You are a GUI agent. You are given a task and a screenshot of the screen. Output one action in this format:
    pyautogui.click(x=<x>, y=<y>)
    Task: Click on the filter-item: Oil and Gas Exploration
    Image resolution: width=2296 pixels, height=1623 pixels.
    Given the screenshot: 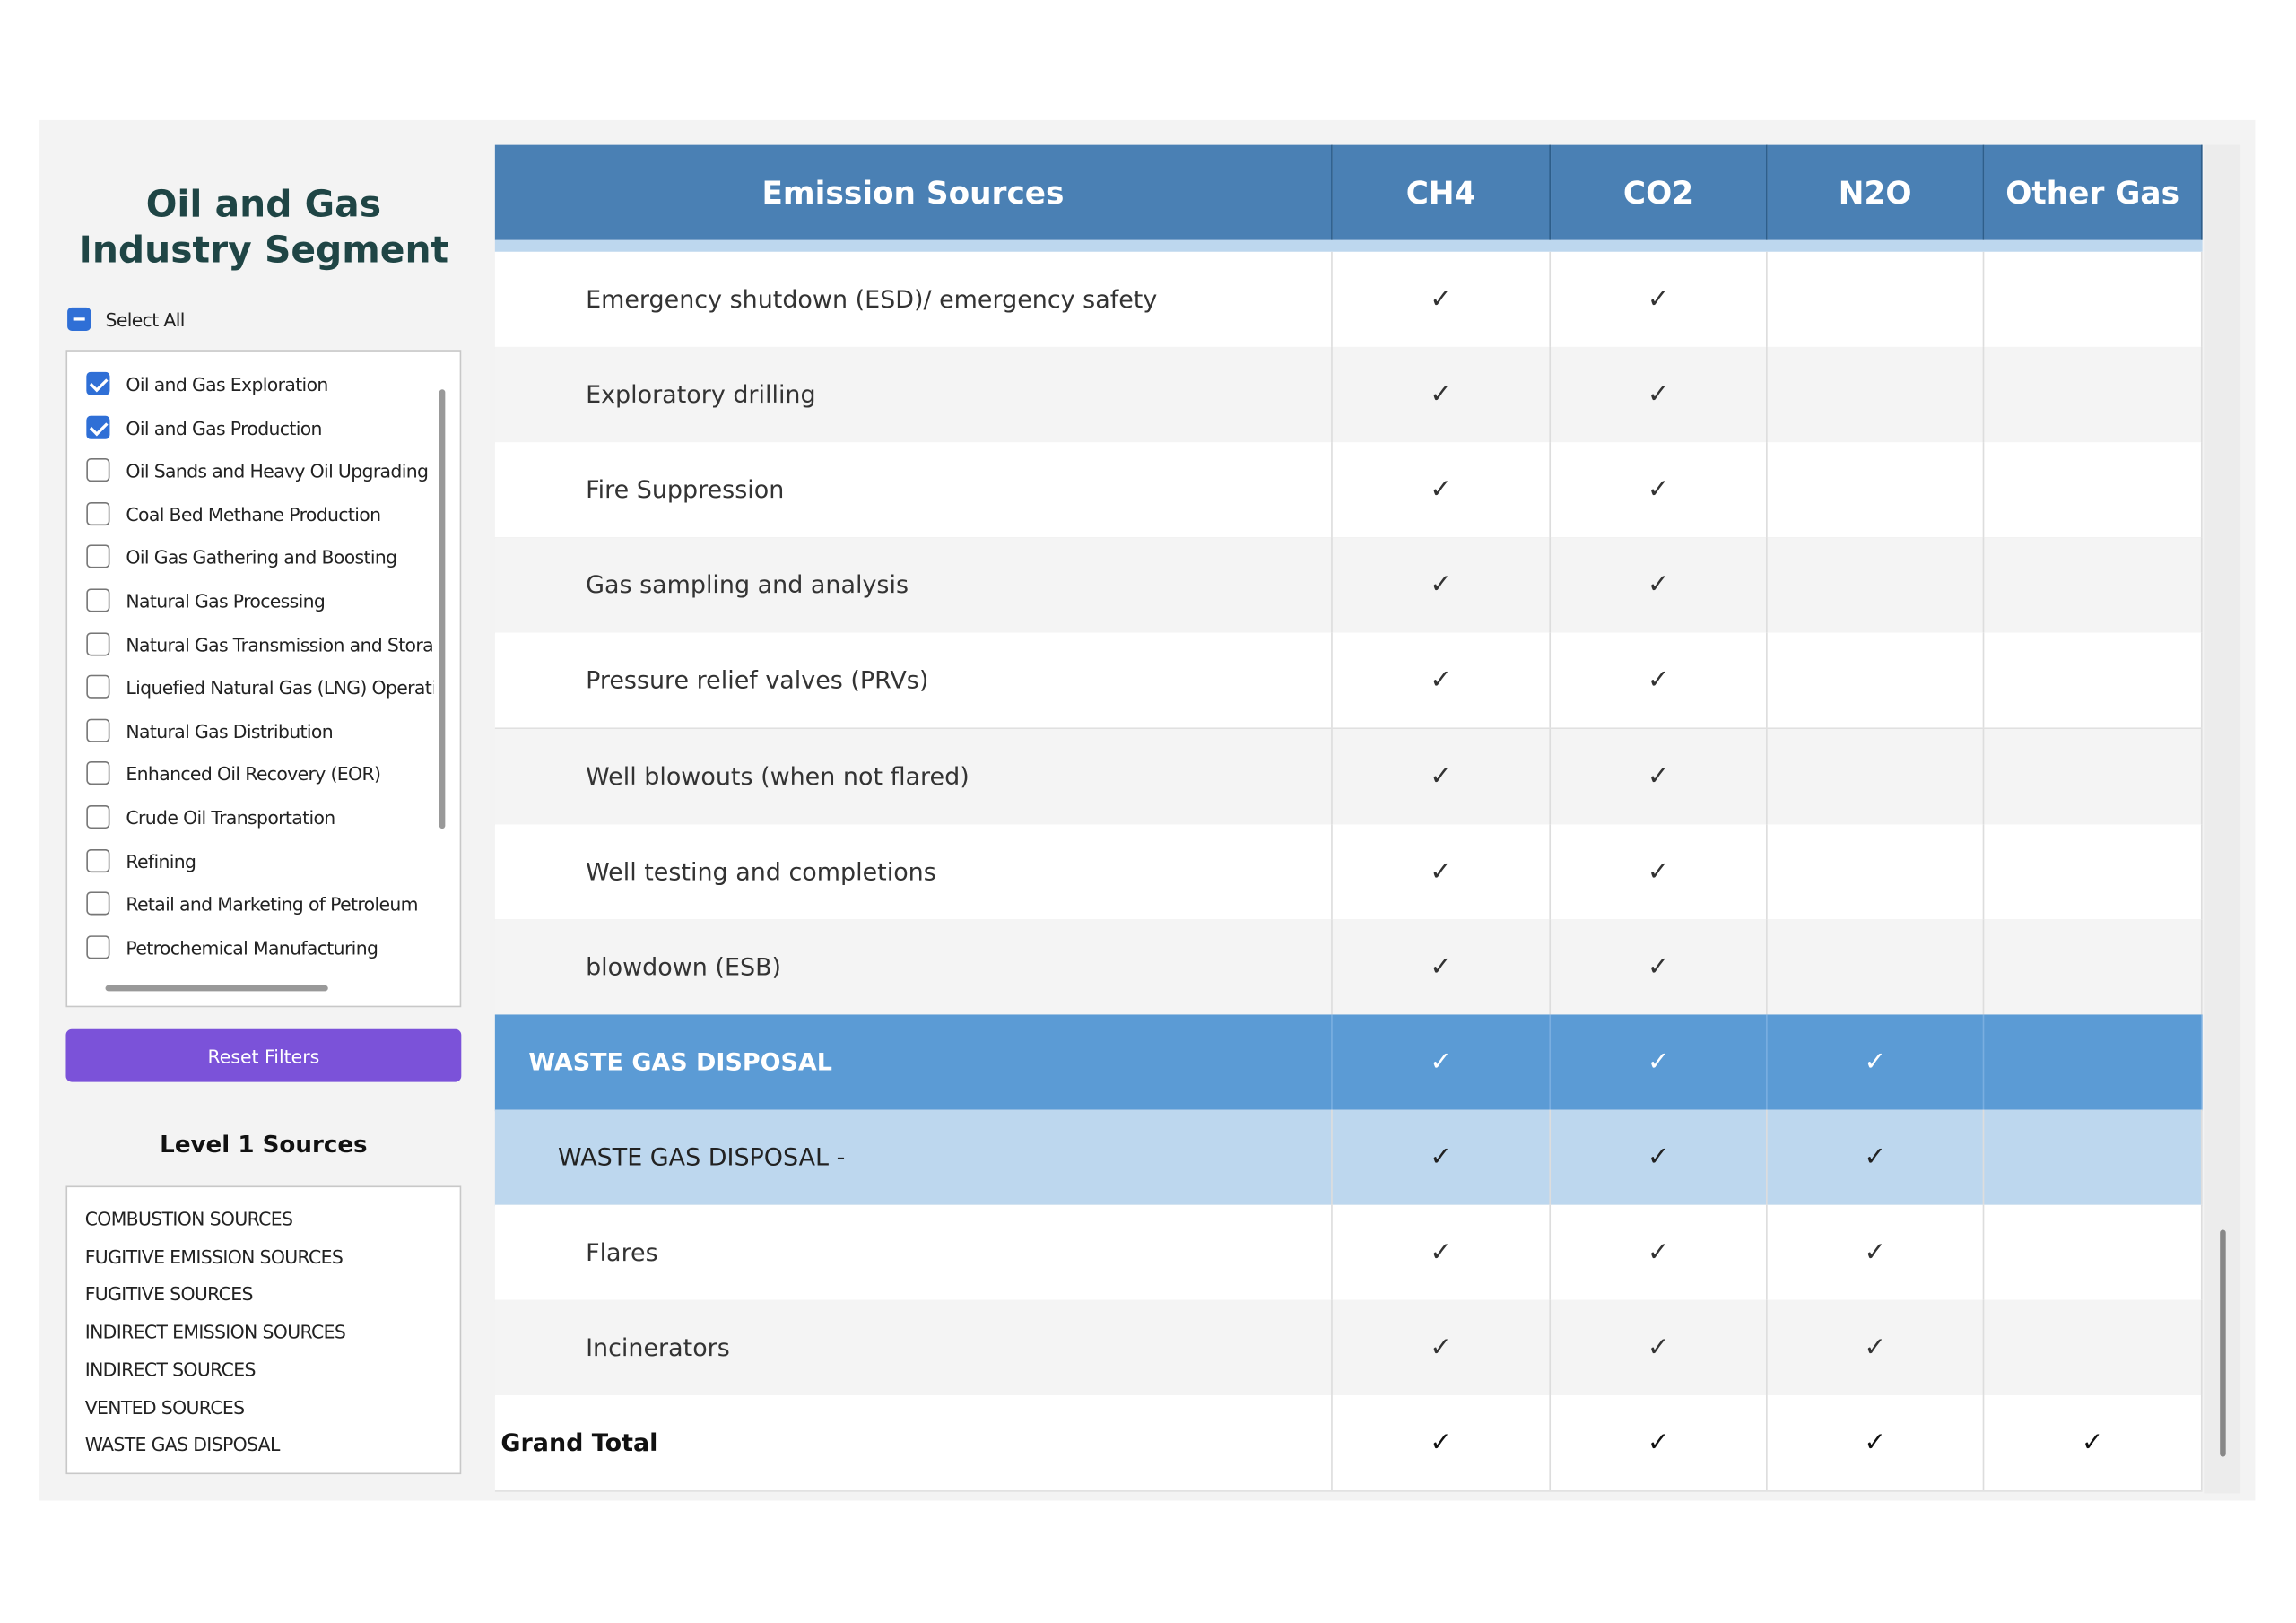 What is the action you would take?
    pyautogui.click(x=250, y=384)
    